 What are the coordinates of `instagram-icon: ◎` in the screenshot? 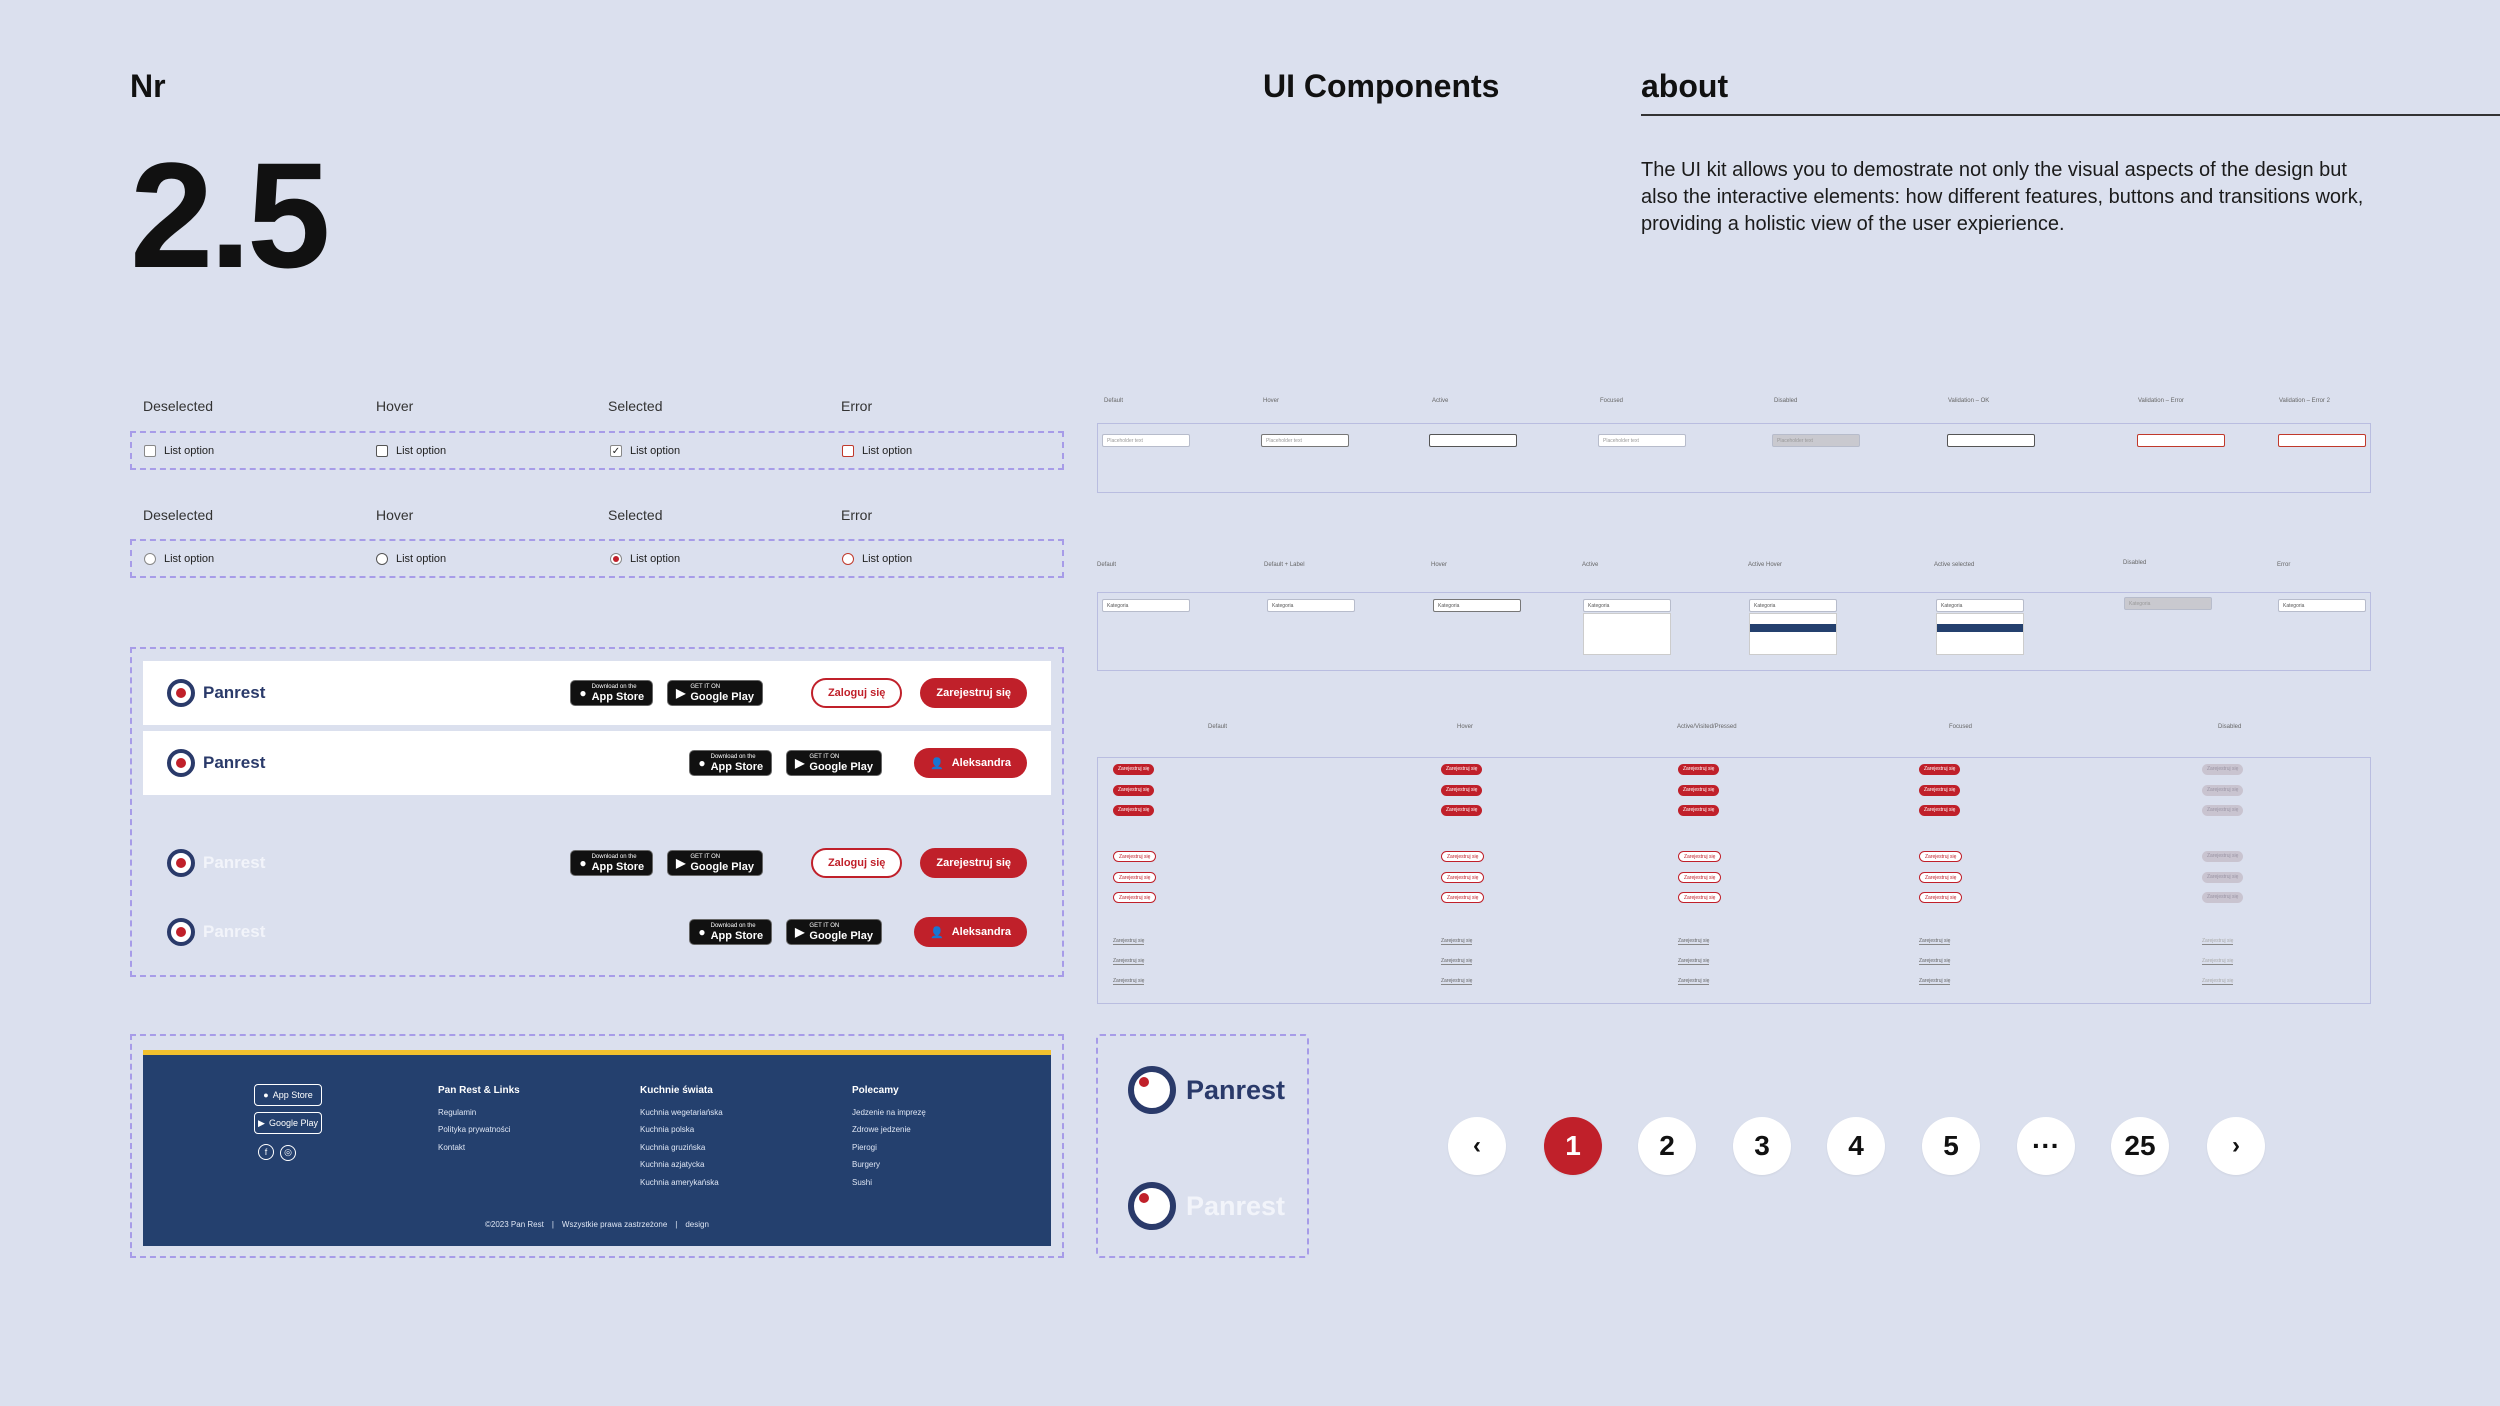 It's located at (288, 1152).